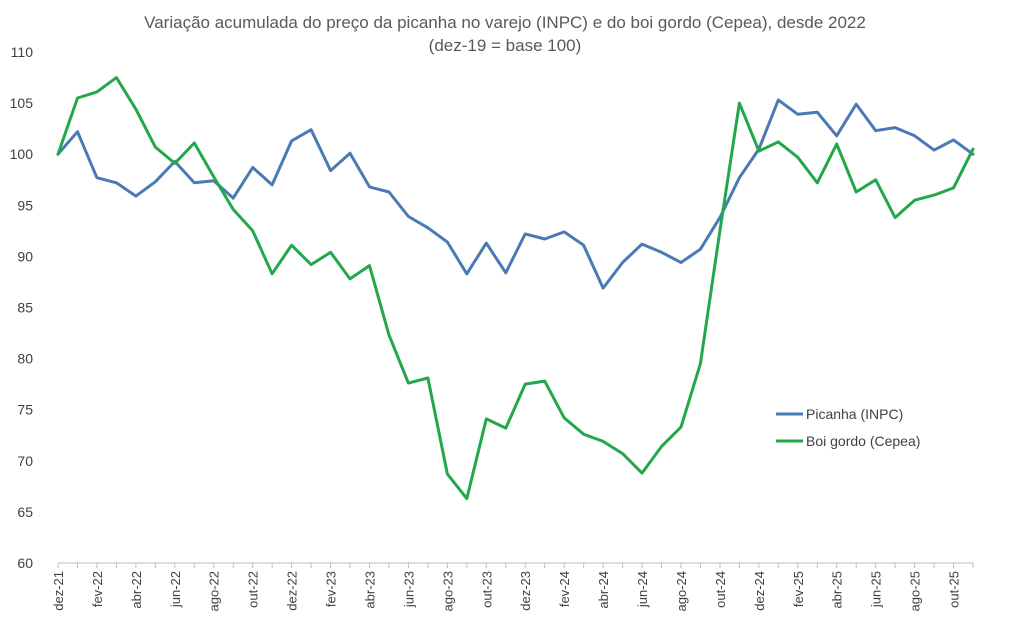  Describe the element at coordinates (603, 590) in the screenshot. I see `x-tick-label: abr-24` at that location.